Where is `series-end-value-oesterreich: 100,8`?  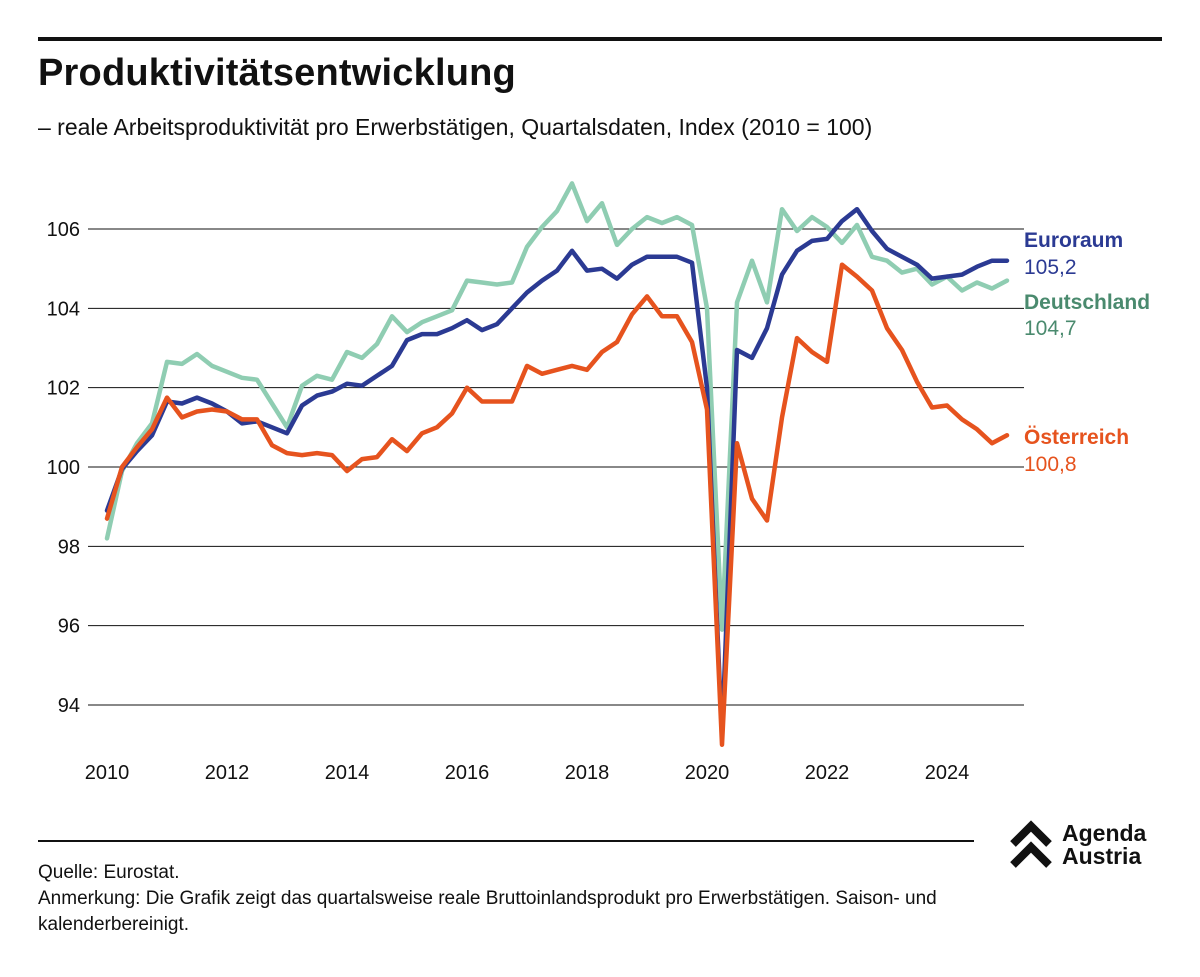
series-end-value-oesterreich: 100,8 is located at coordinates (1050, 464).